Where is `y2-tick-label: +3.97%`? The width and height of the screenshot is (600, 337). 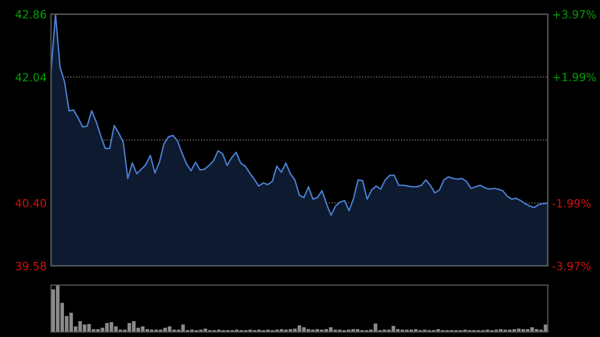
y2-tick-label: +3.97% is located at coordinates (574, 14).